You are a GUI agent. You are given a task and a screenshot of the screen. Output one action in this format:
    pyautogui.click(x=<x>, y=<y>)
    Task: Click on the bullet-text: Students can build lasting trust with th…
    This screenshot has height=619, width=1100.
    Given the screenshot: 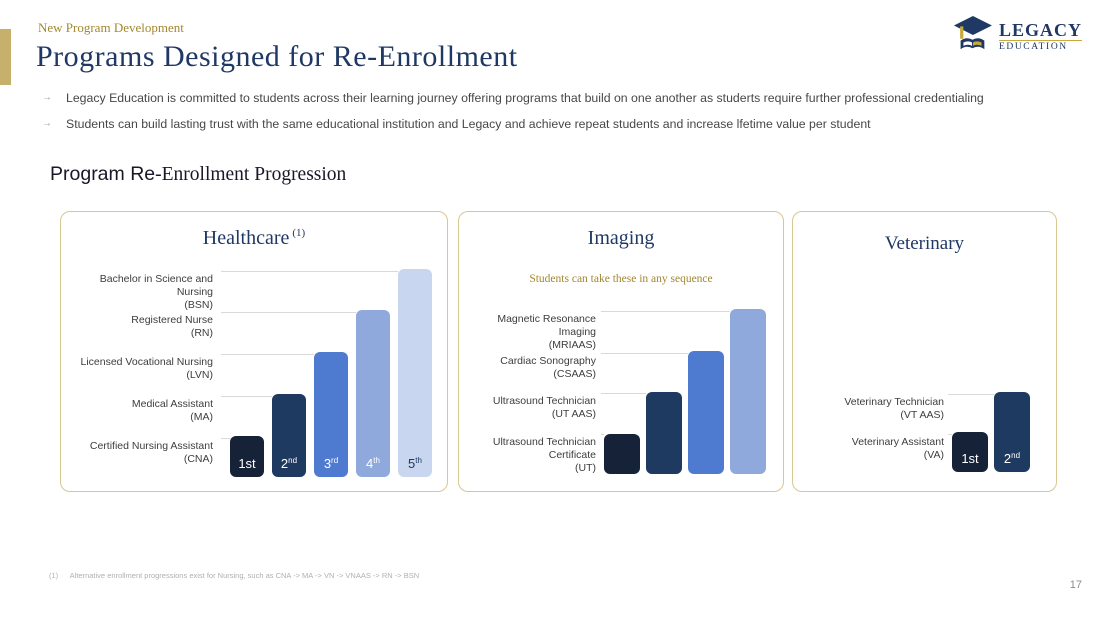 What is the action you would take?
    pyautogui.click(x=468, y=124)
    